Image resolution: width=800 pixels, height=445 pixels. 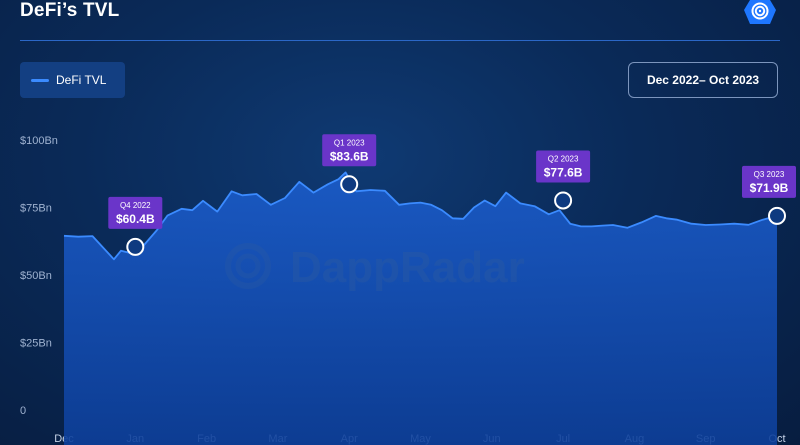 What do you see at coordinates (760, 12) in the screenshot?
I see `dappradar-logo-icon` at bounding box center [760, 12].